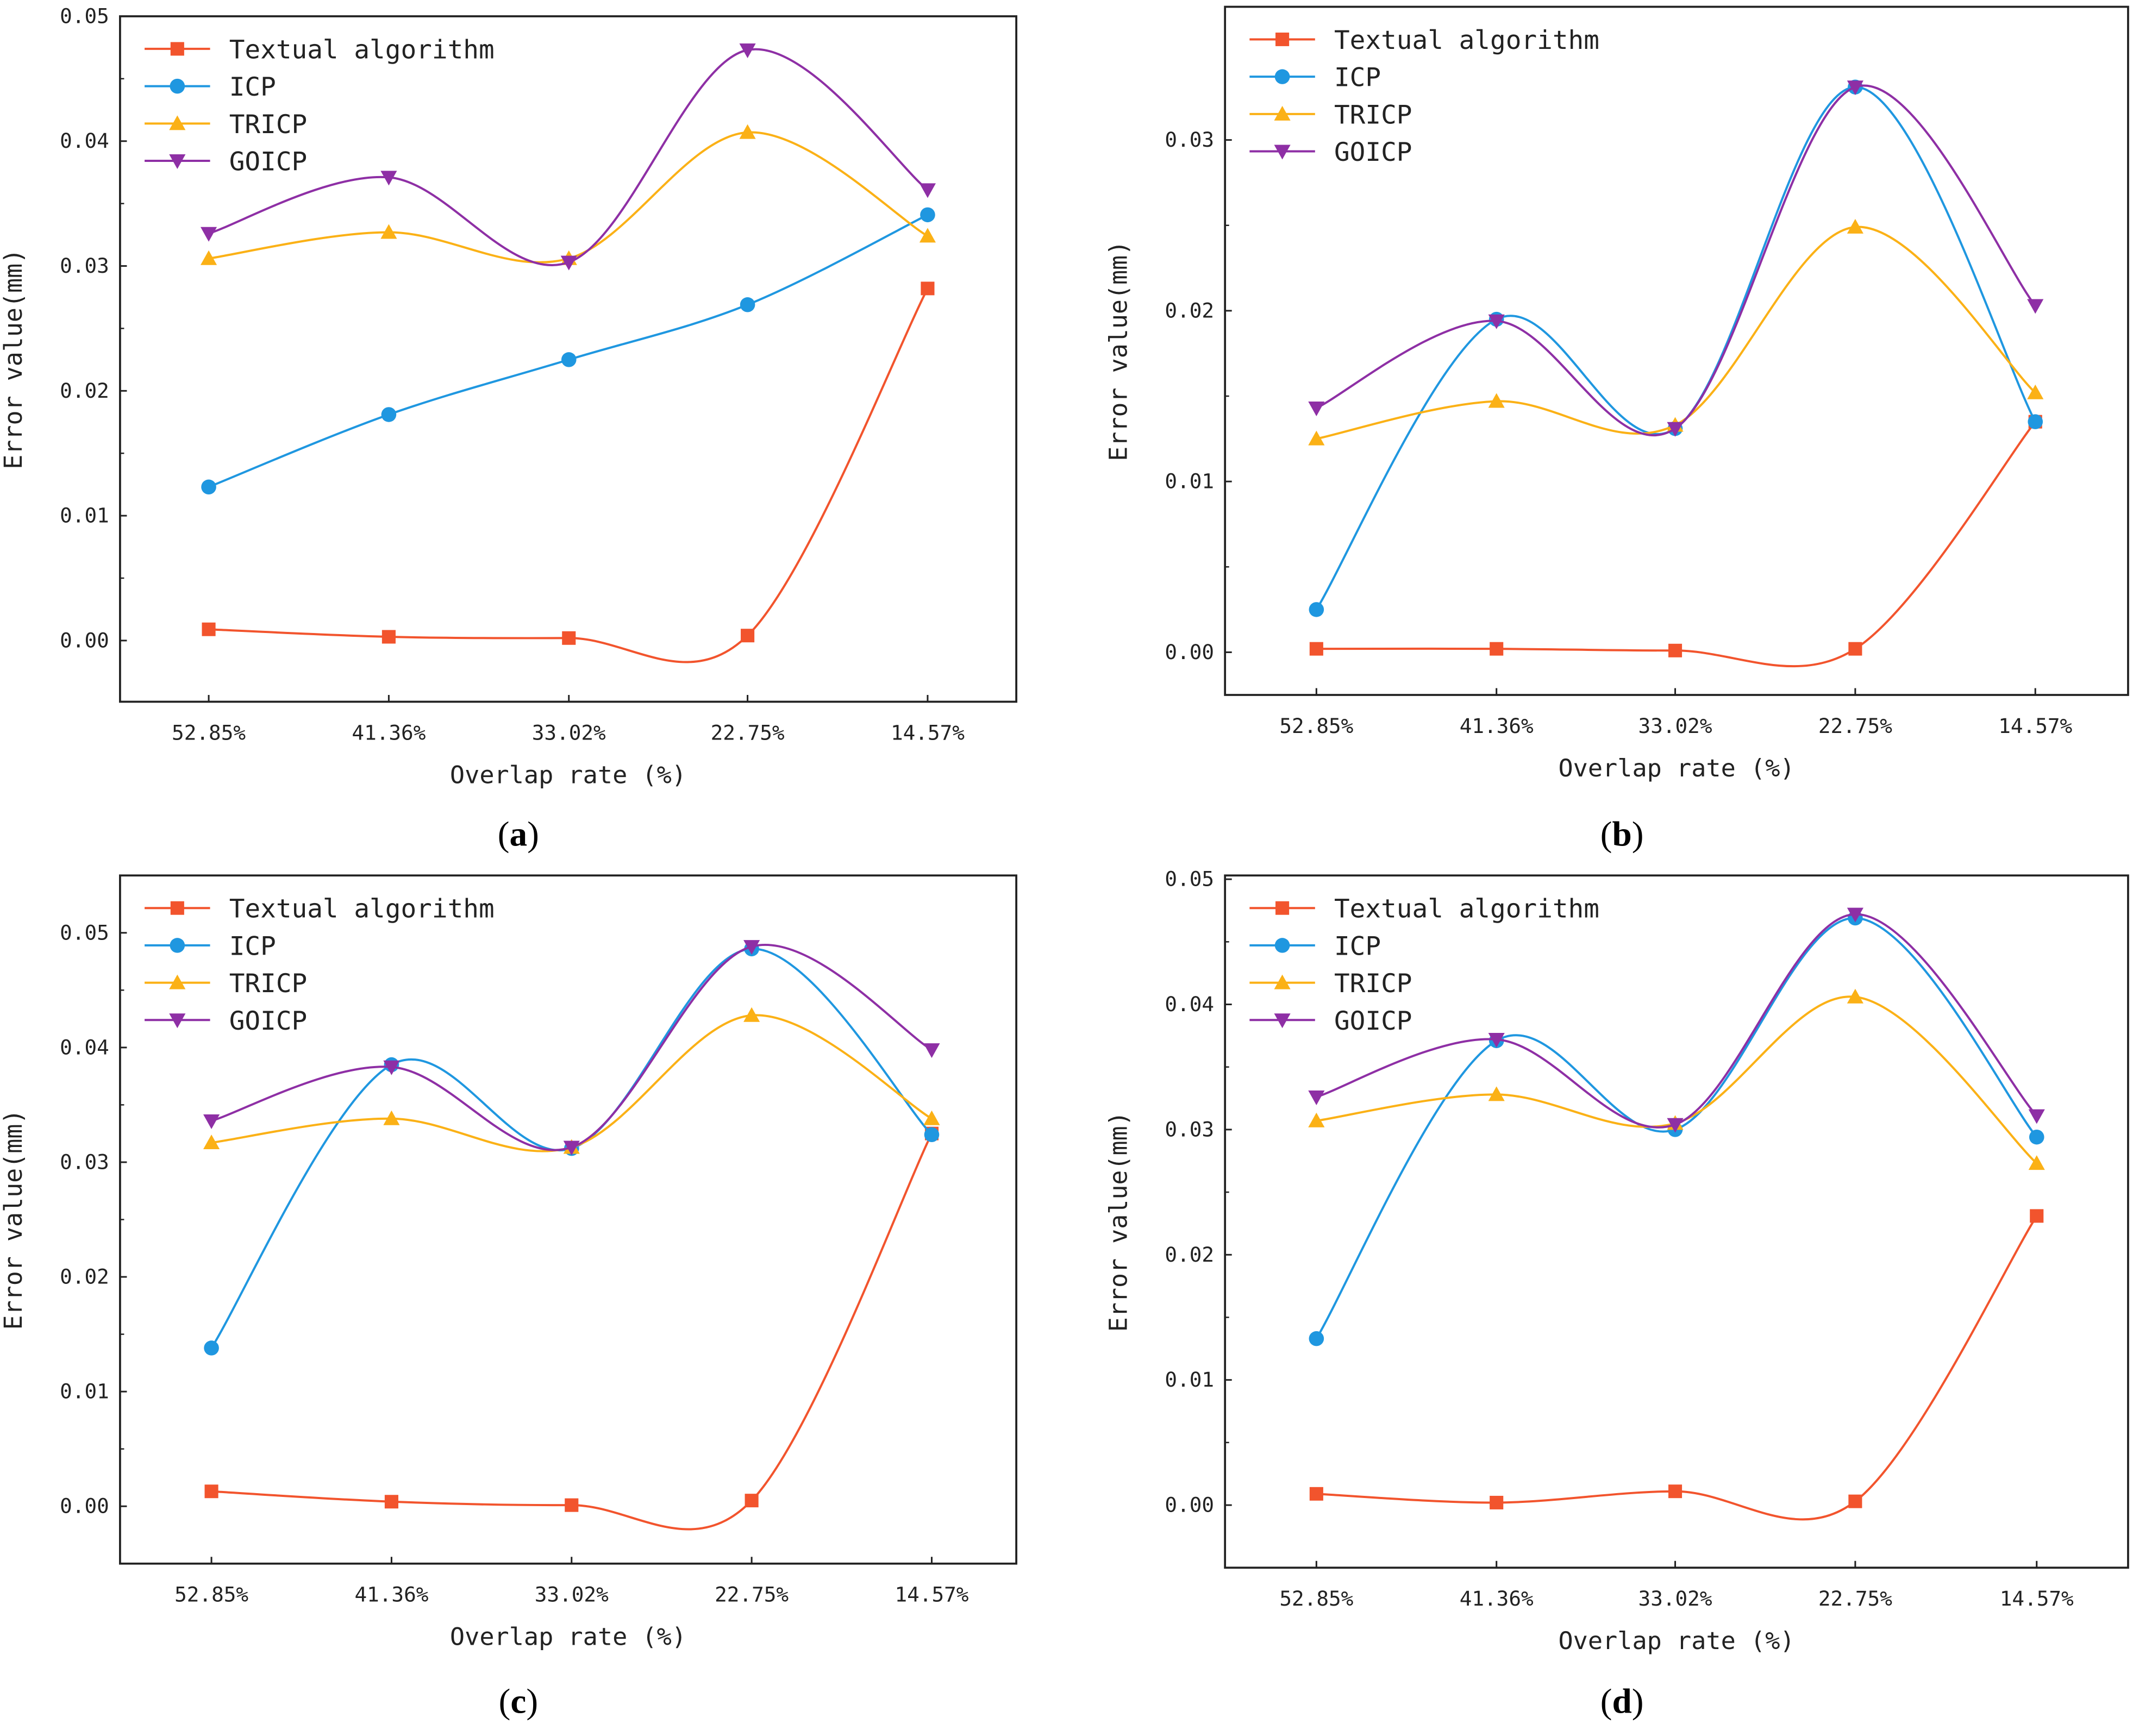 This screenshot has height=1736, width=2139. I want to click on legend-label: GOICP, so click(1373, 1021).